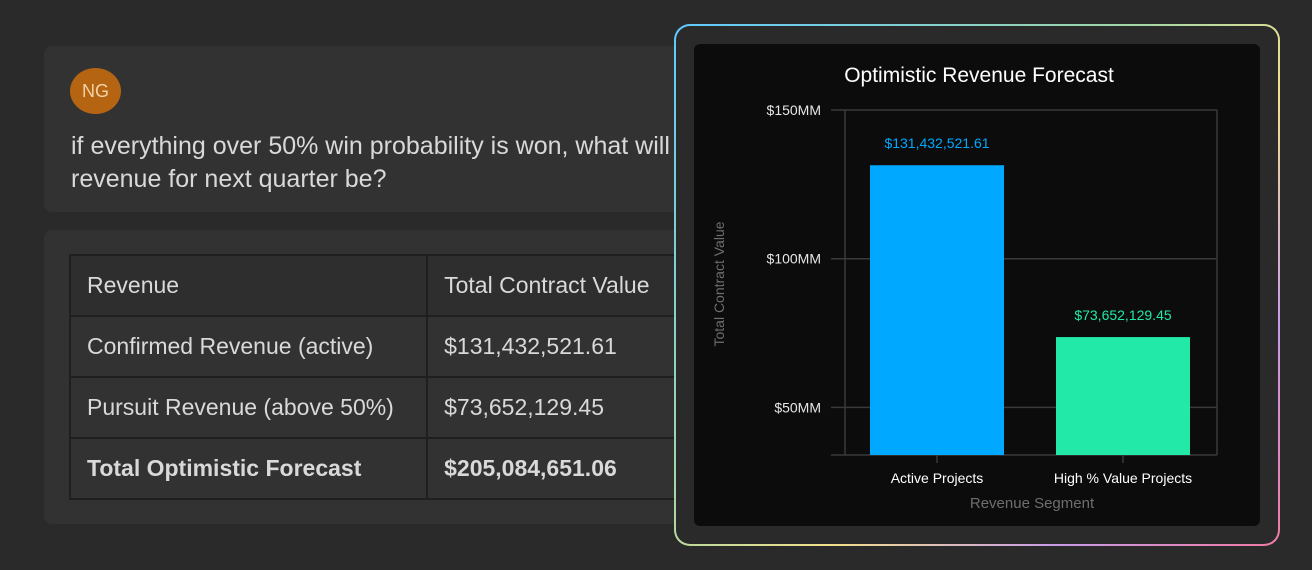 Image resolution: width=1312 pixels, height=570 pixels. I want to click on x-tick-label: Active Projects, so click(937, 478).